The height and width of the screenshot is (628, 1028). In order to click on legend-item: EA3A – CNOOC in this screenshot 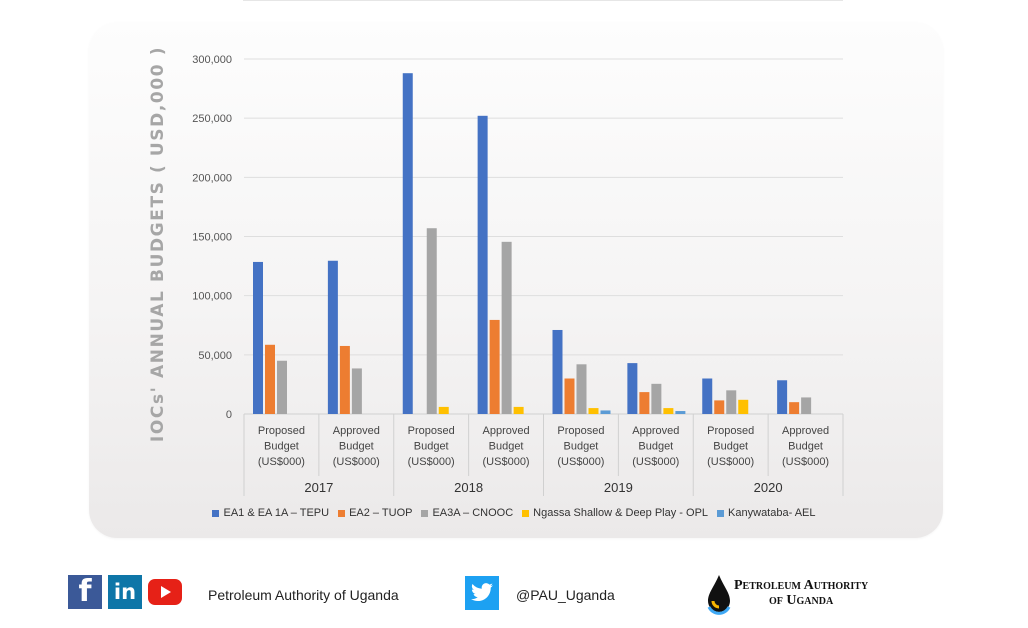, I will do `click(467, 513)`.